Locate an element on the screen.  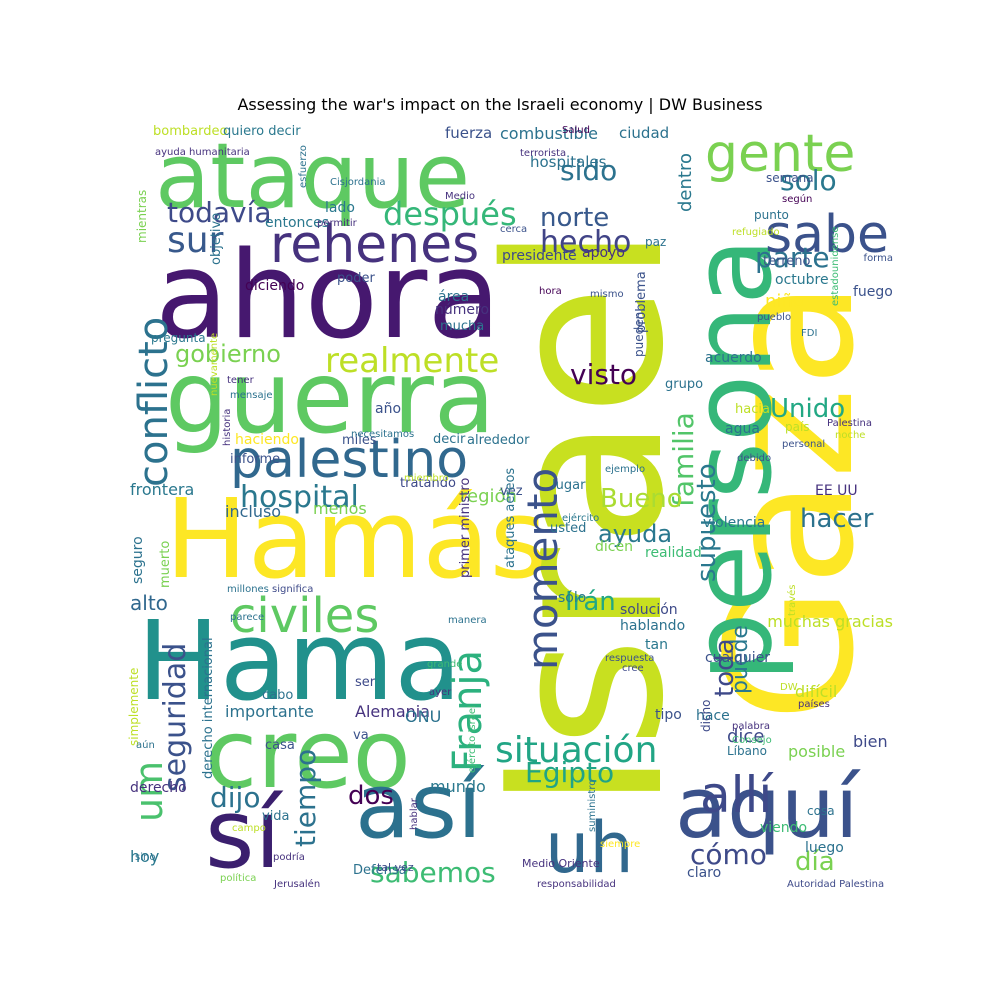
cloud-word: palabra is located at coordinates (751, 726).